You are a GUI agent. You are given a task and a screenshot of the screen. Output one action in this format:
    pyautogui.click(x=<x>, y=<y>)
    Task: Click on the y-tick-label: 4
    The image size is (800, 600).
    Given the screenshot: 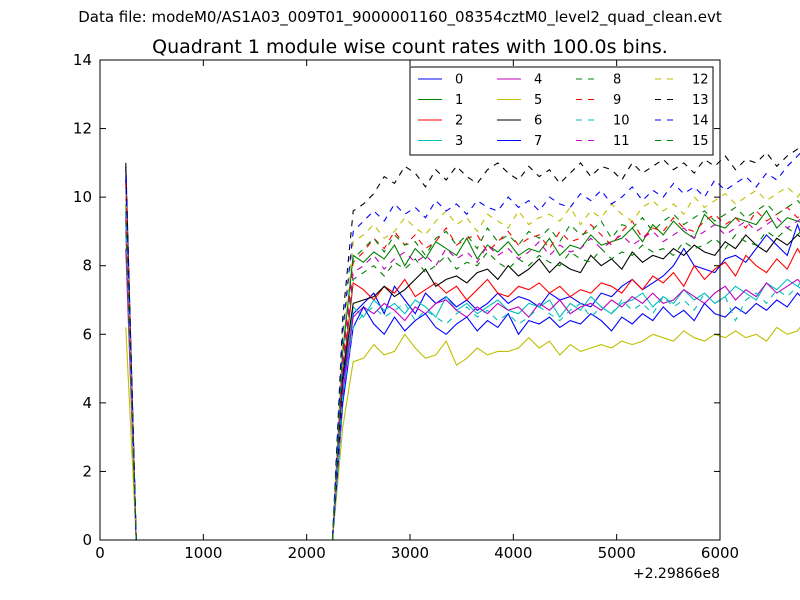 What is the action you would take?
    pyautogui.click(x=87, y=403)
    